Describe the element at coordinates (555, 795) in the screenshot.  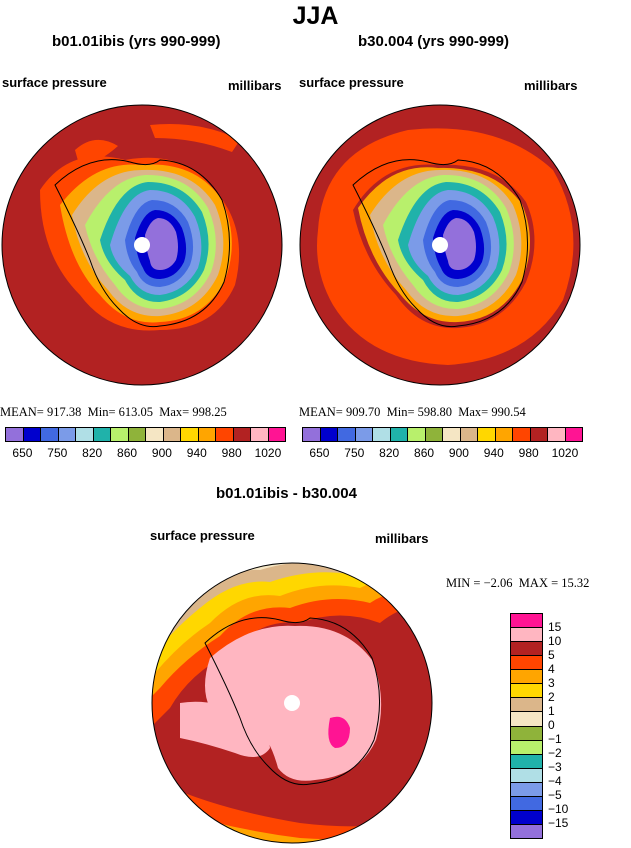
I see `colorbar-tick-label: −5` at that location.